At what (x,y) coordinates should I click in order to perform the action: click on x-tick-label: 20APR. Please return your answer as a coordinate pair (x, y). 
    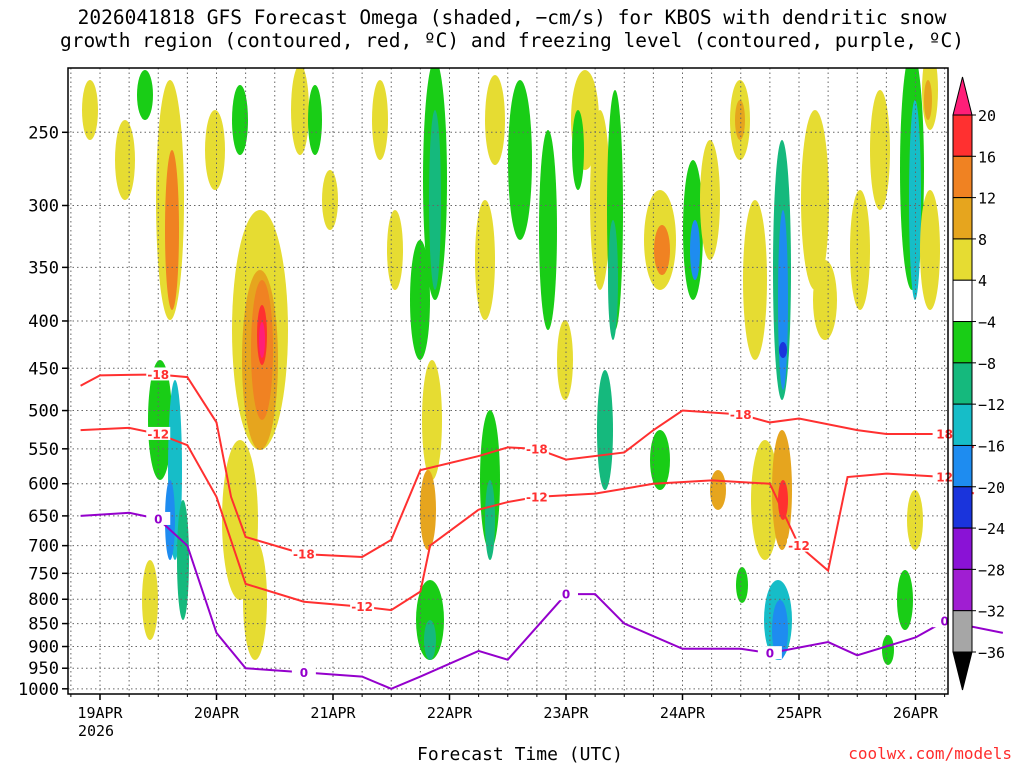
    Looking at the image, I should click on (217, 713).